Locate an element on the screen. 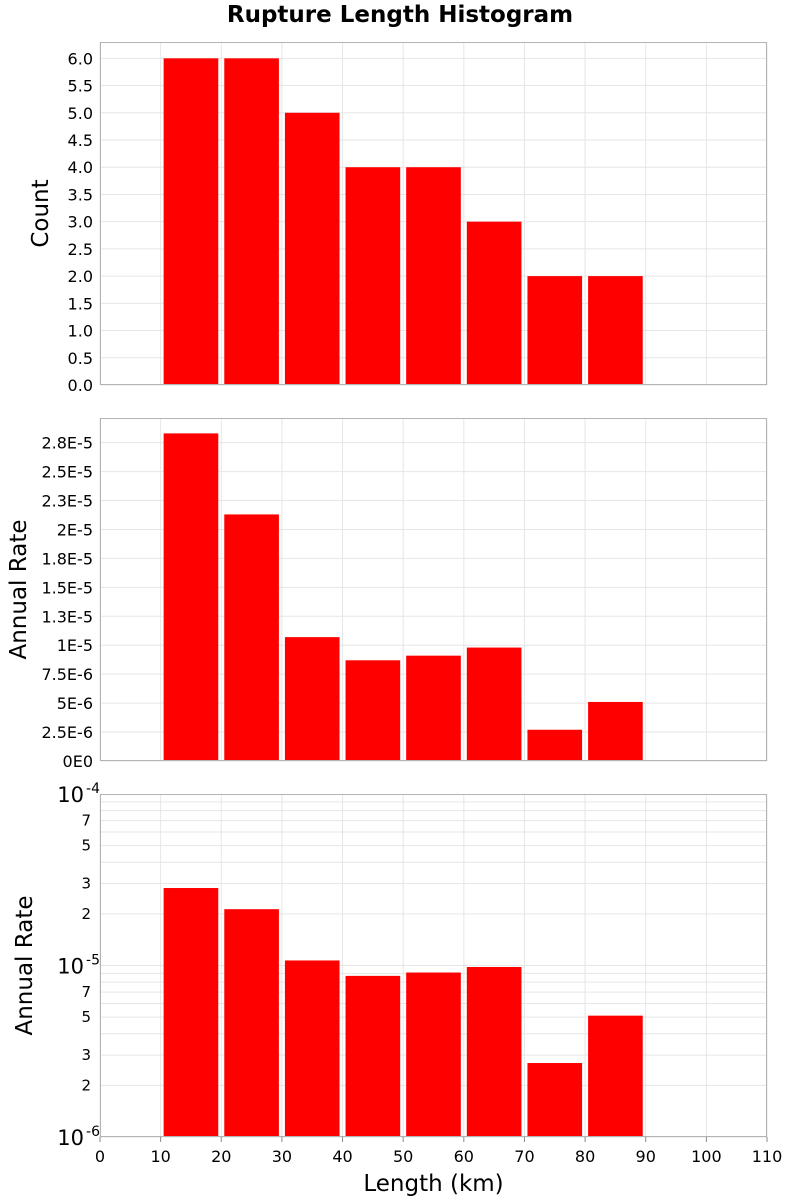  x-tick-label: 100 is located at coordinates (706, 1156).